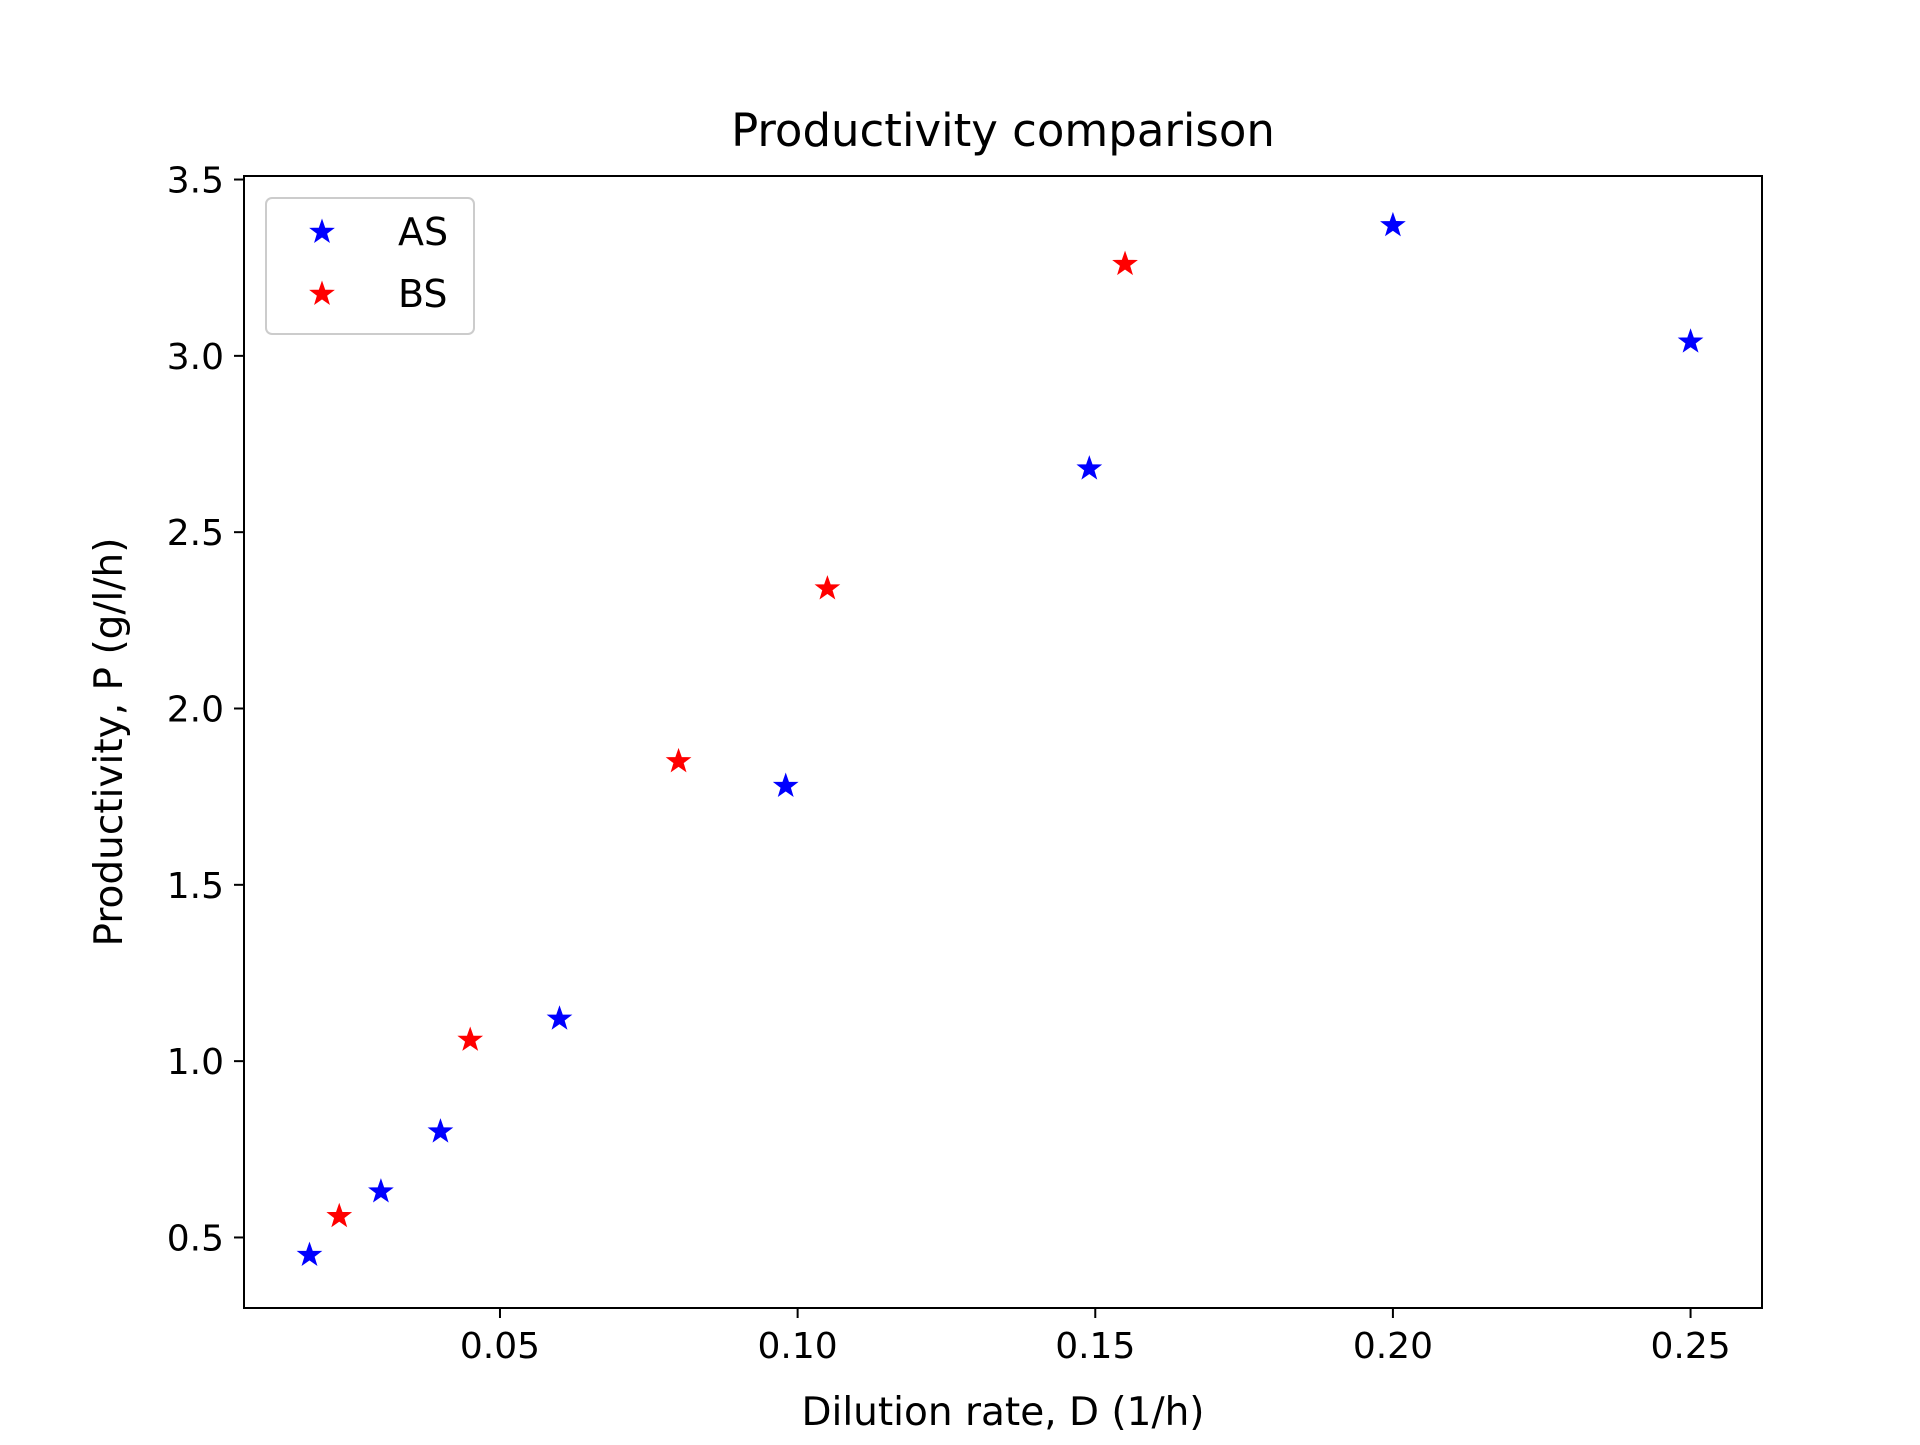 The height and width of the screenshot is (1445, 1920). What do you see at coordinates (798, 1346) in the screenshot?
I see `x-tick-label: 0.10` at bounding box center [798, 1346].